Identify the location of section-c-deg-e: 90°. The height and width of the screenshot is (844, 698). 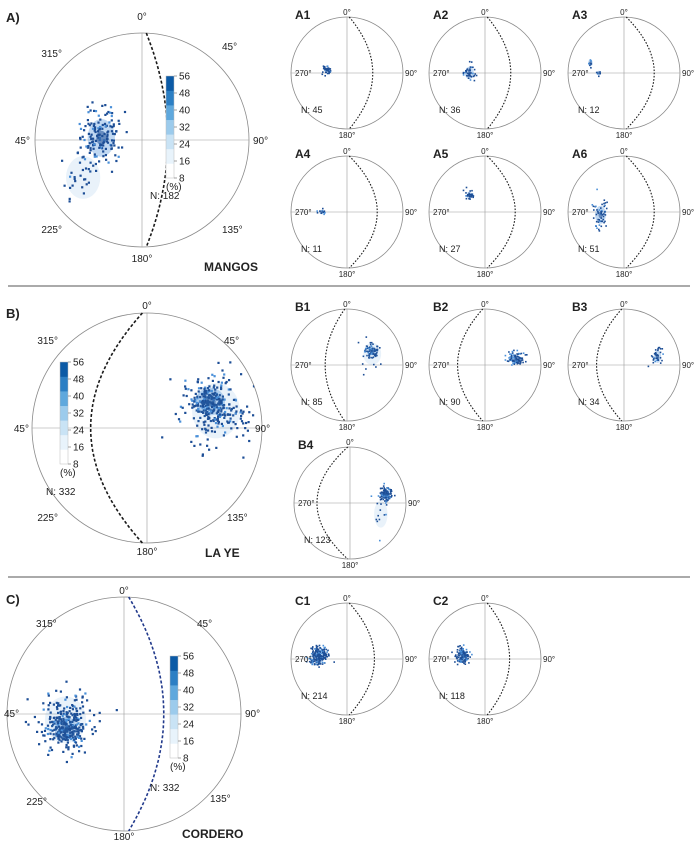
(252, 714).